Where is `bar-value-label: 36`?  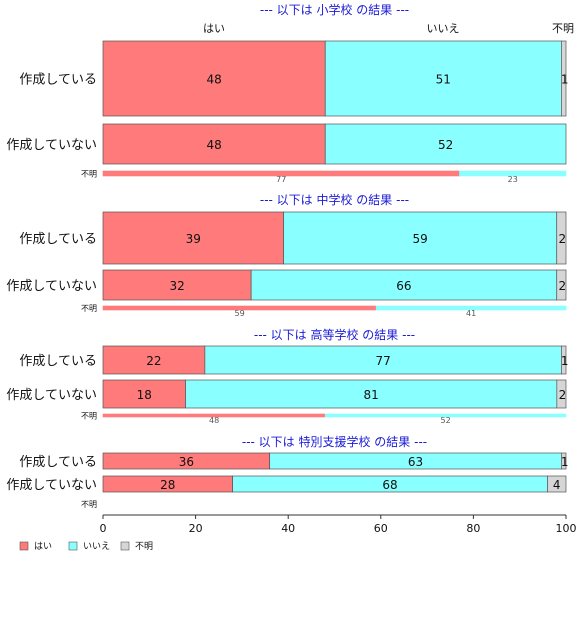
bar-value-label: 36 is located at coordinates (186, 462).